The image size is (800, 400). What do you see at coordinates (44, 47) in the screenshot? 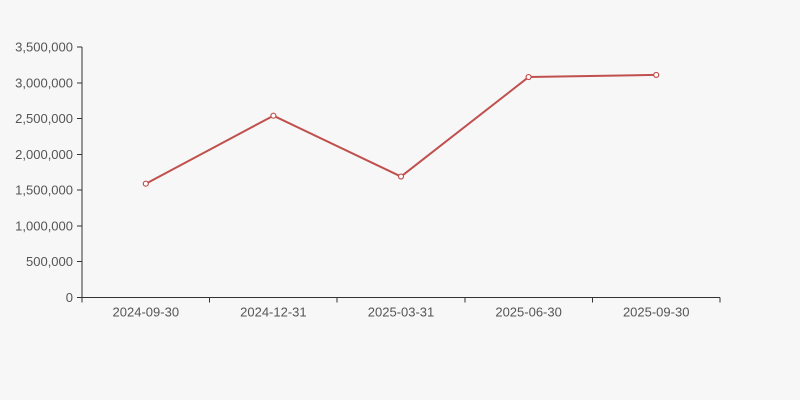
I see `y-tick-label: 3,500,000` at bounding box center [44, 47].